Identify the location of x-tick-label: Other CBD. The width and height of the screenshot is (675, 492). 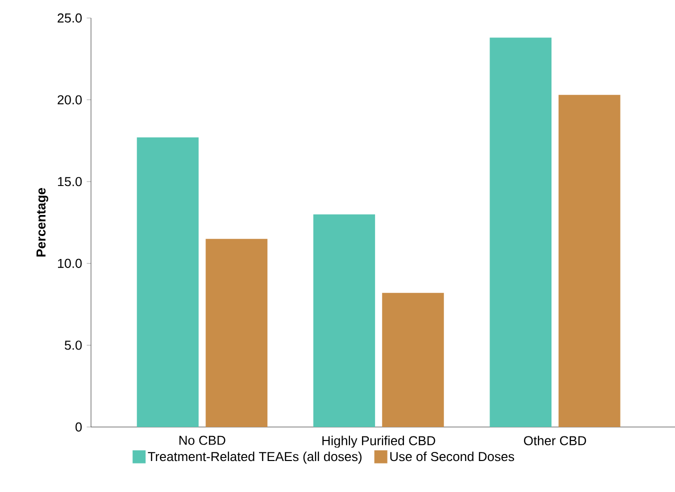
(555, 441).